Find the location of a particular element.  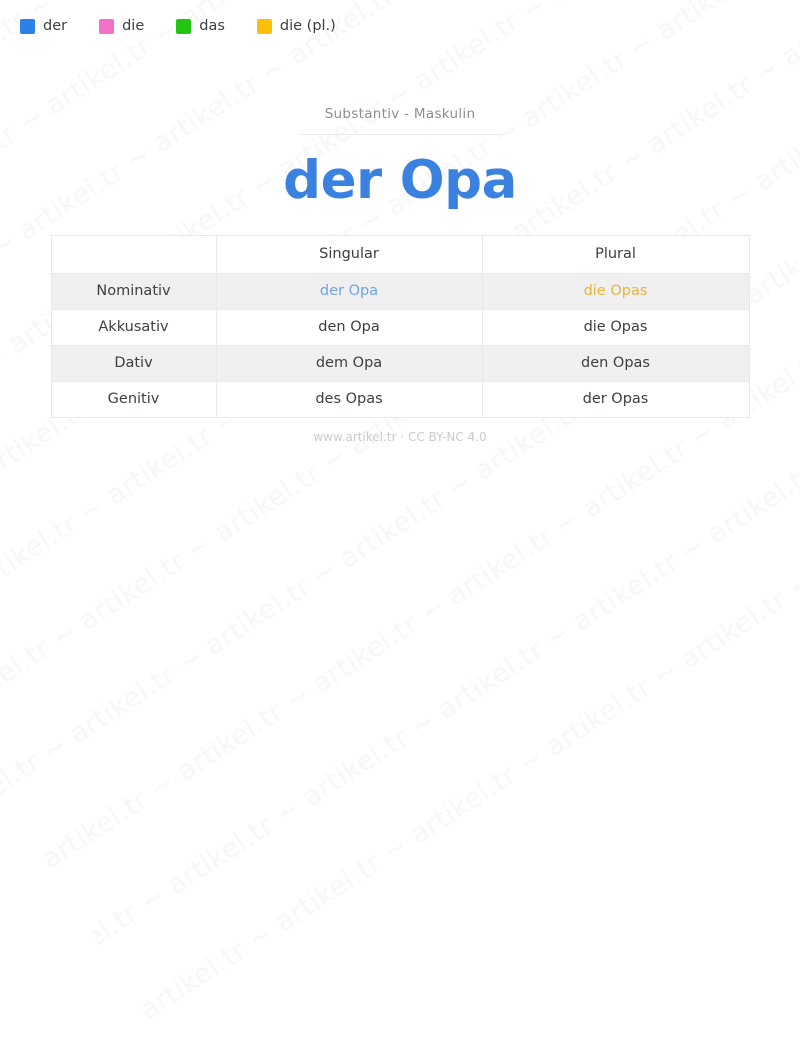

article-color-legend: der die das die (pl.) is located at coordinates (400, 26).